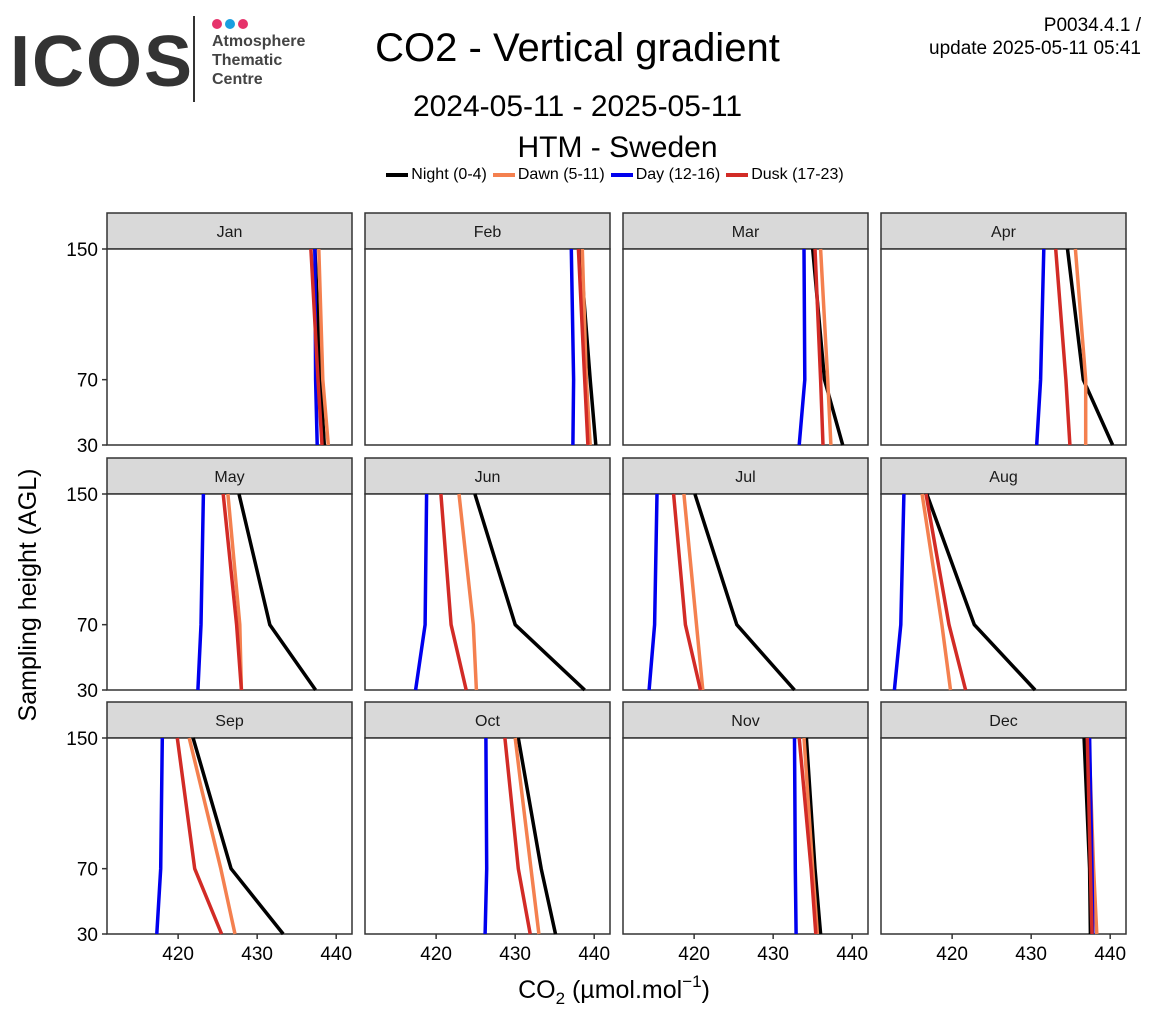 The height and width of the screenshot is (1020, 1155). I want to click on legend-item: Dawn (5-11), so click(548, 175).